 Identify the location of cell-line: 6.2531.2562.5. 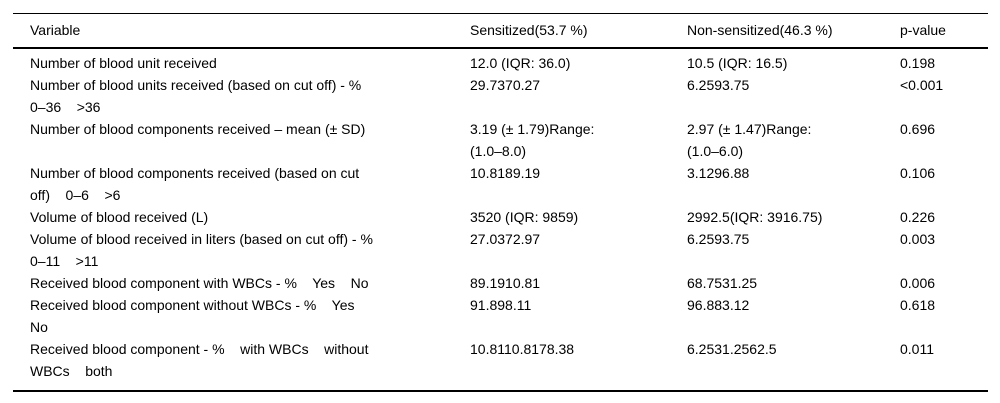
(732, 349).